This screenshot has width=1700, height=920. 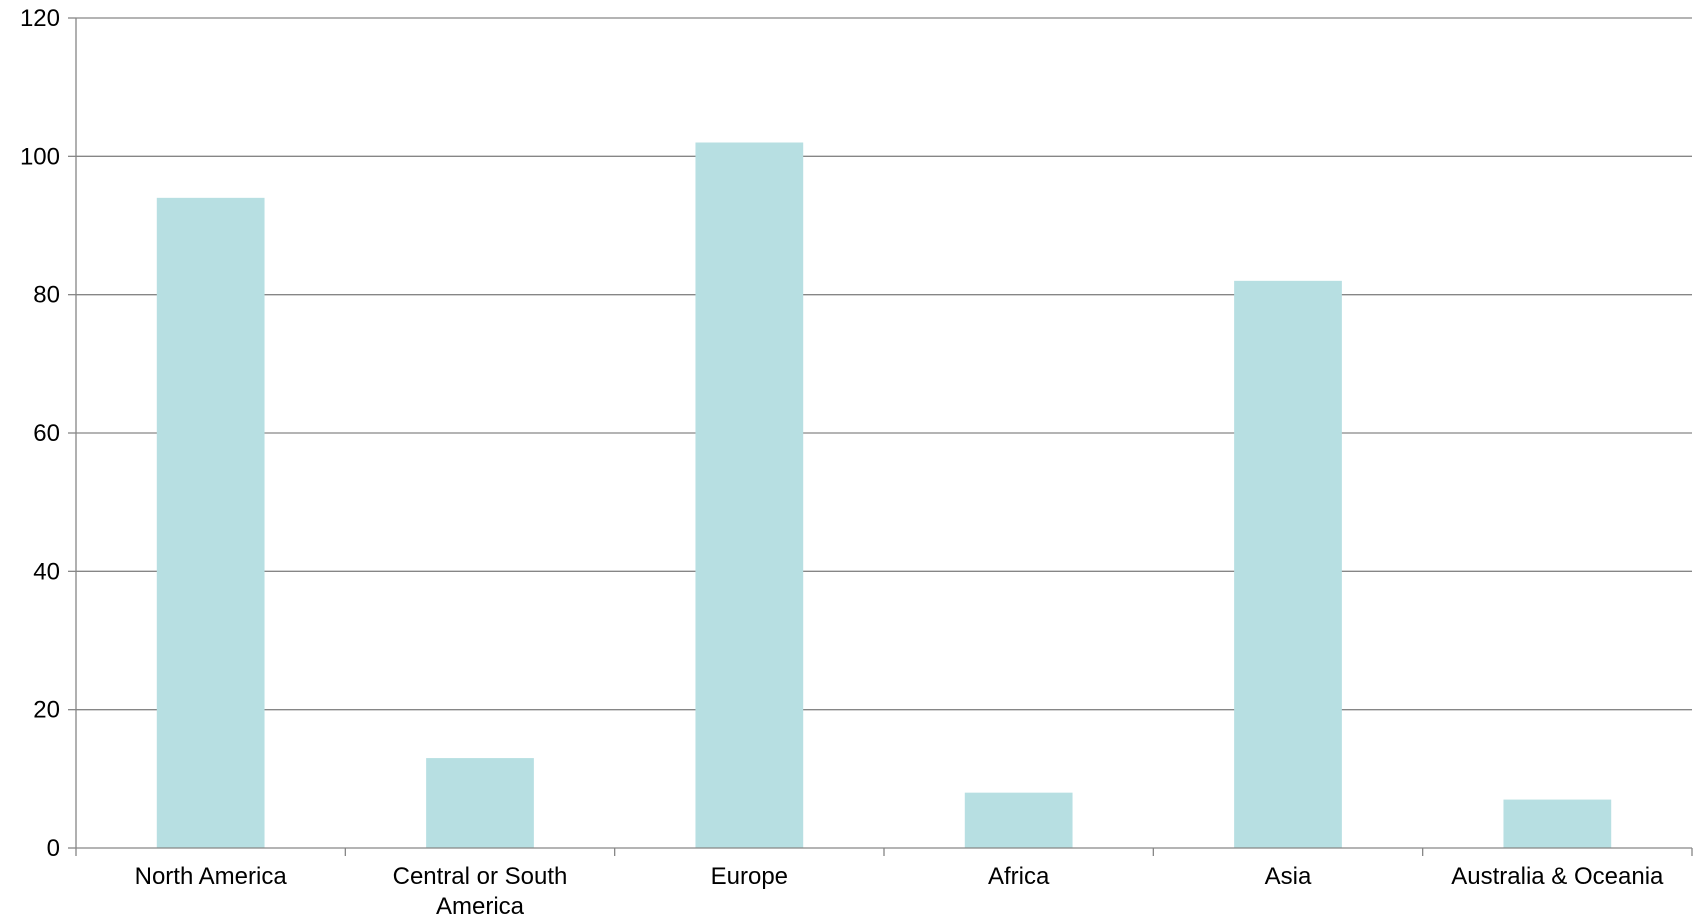 I want to click on x-category-label-europe: Europe, so click(x=749, y=876).